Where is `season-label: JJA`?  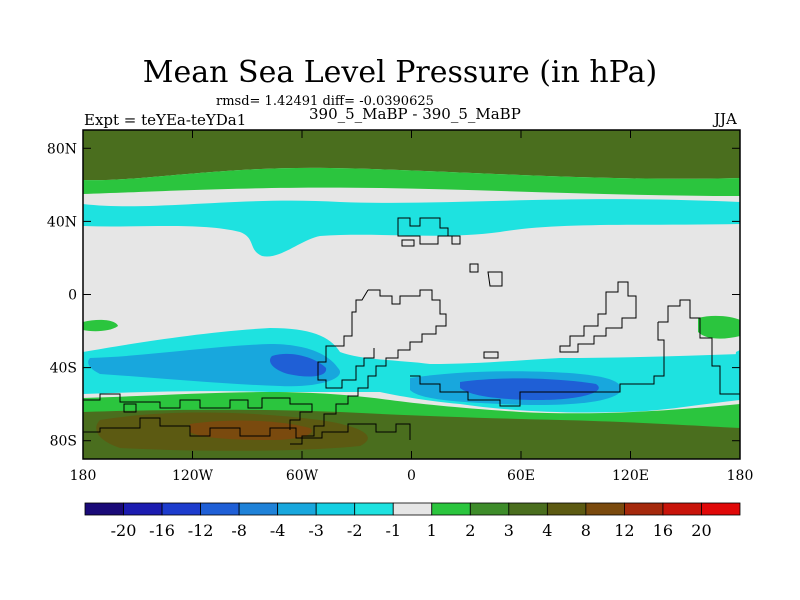
season-label: JJA is located at coordinates (725, 119).